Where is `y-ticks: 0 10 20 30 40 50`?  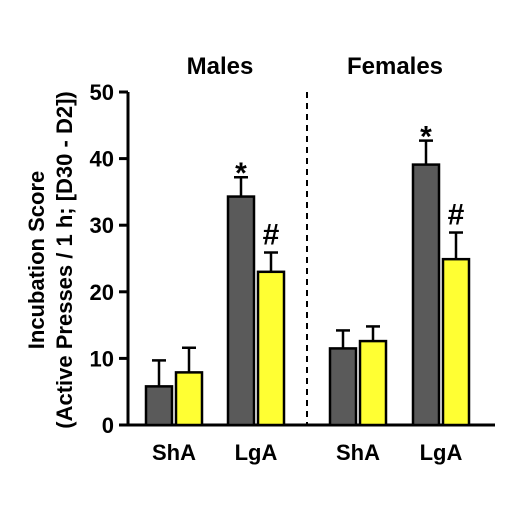
y-ticks: 0 10 20 30 40 50 is located at coordinates (109, 259).